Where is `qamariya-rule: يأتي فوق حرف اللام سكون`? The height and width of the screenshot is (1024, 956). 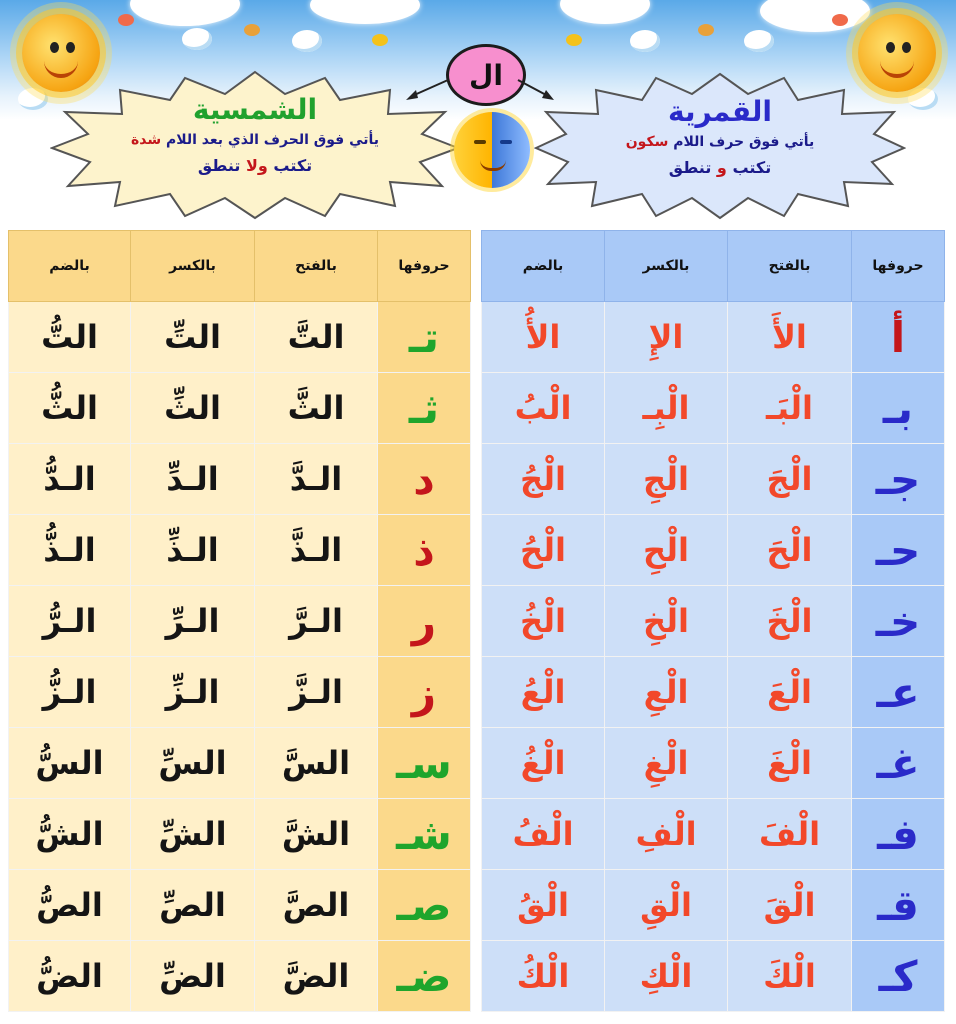
qamariya-rule: يأتي فوق حرف اللام سكون is located at coordinates (720, 142).